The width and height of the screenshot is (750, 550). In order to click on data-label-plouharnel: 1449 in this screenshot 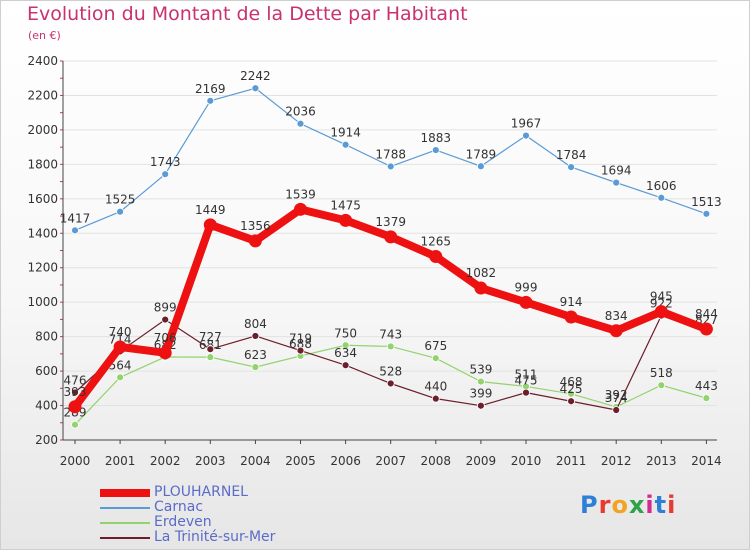, I will do `click(210, 210)`.